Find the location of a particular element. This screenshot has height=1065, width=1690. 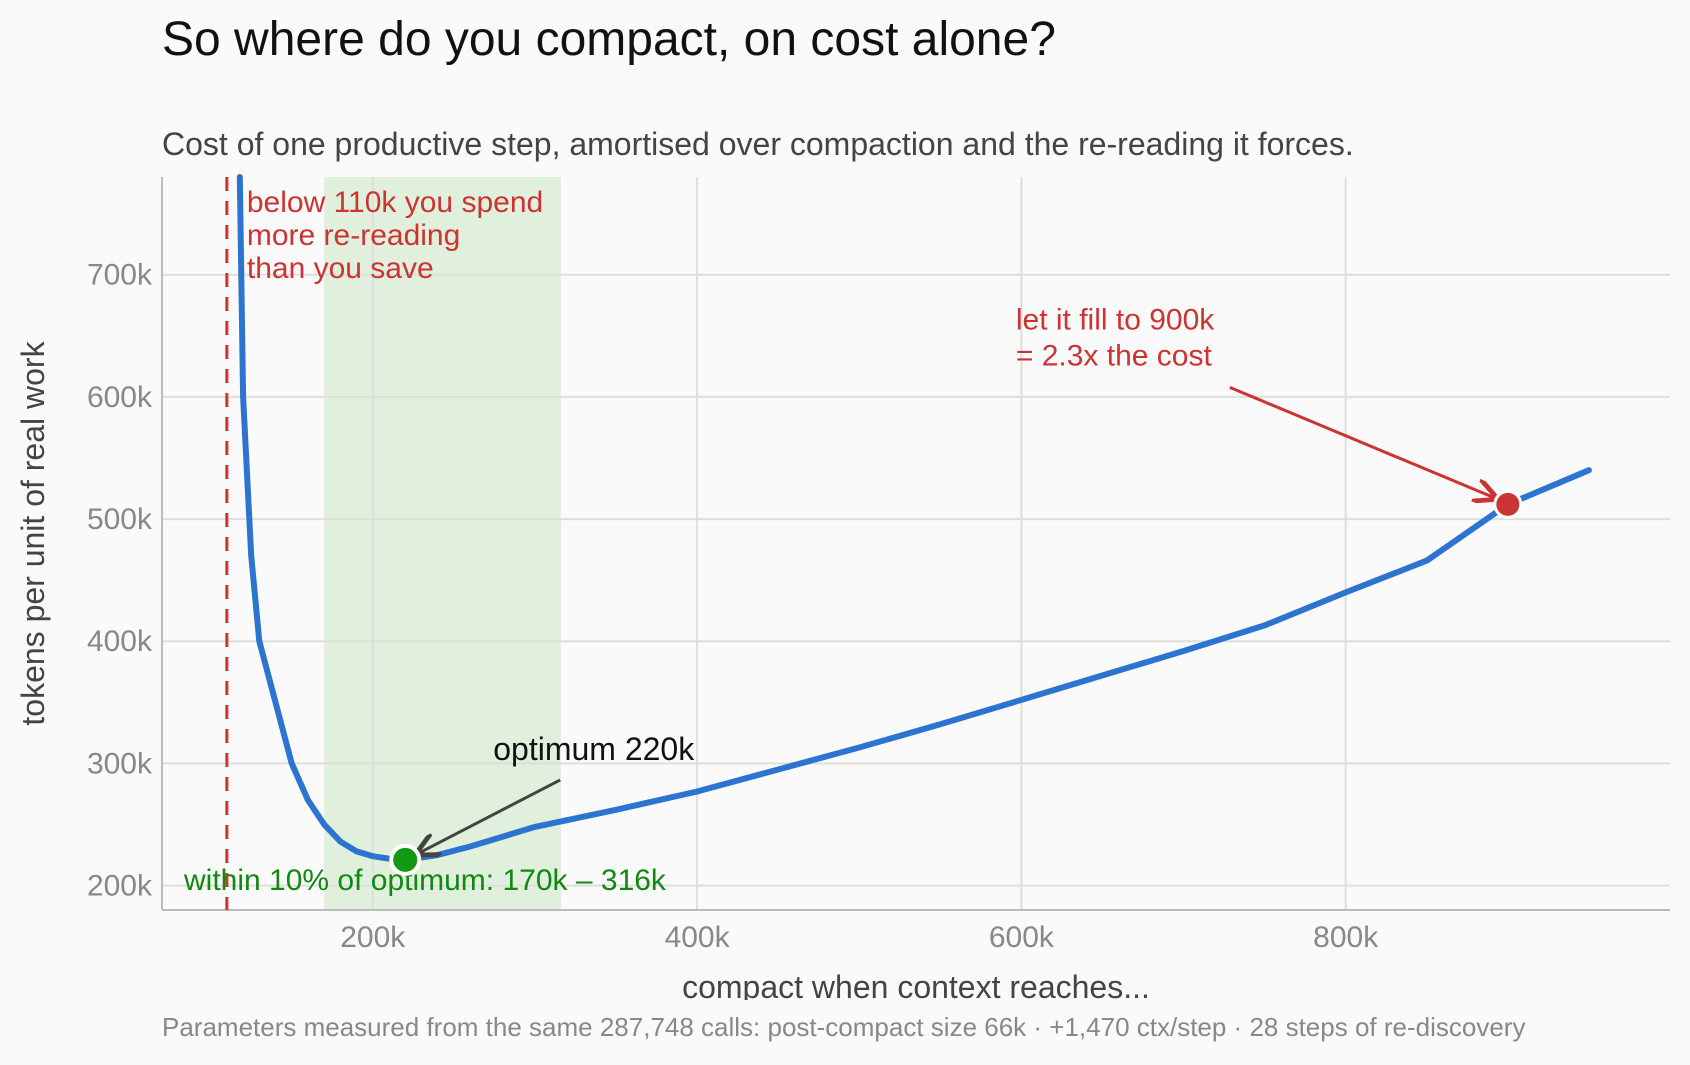

fill-point-annotation: let it fill to 900k = 2.3x the cost is located at coordinates (1115, 337).